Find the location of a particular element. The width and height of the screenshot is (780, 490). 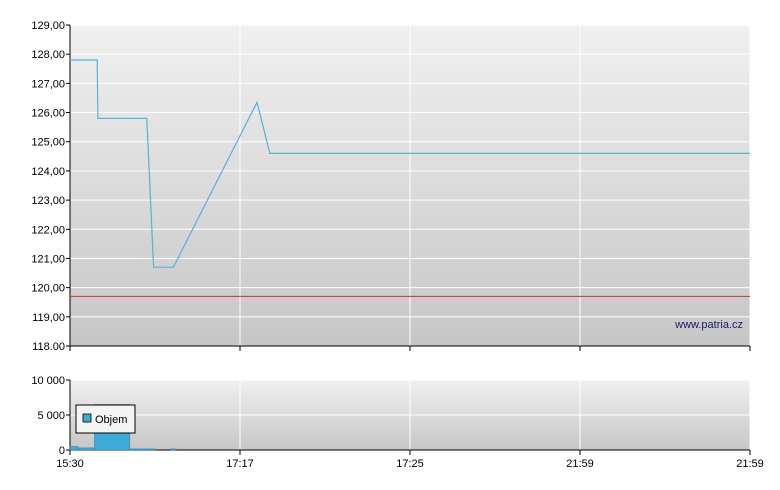

price-ytick-label: 127,00 is located at coordinates (48, 84).